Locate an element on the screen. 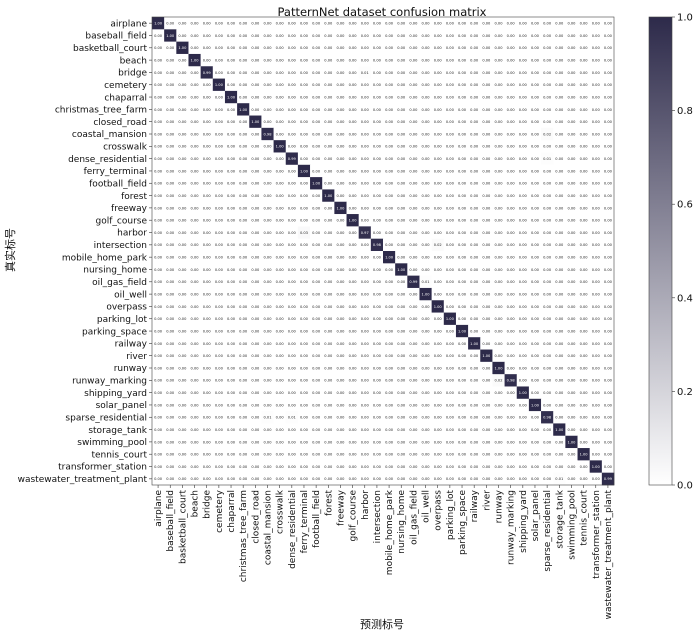 This screenshot has width=700, height=636. y-tick-label: basketball_court is located at coordinates (110, 49).